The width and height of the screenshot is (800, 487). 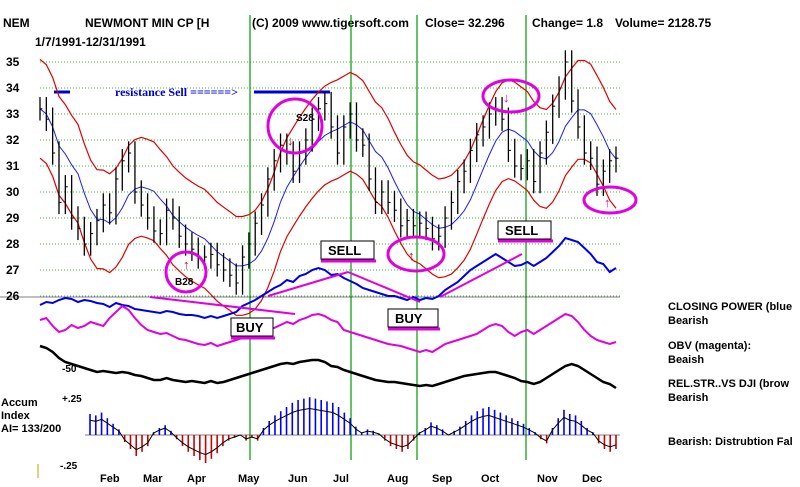 What do you see at coordinates (16, 23) in the screenshot?
I see `ticker-label: NEM` at bounding box center [16, 23].